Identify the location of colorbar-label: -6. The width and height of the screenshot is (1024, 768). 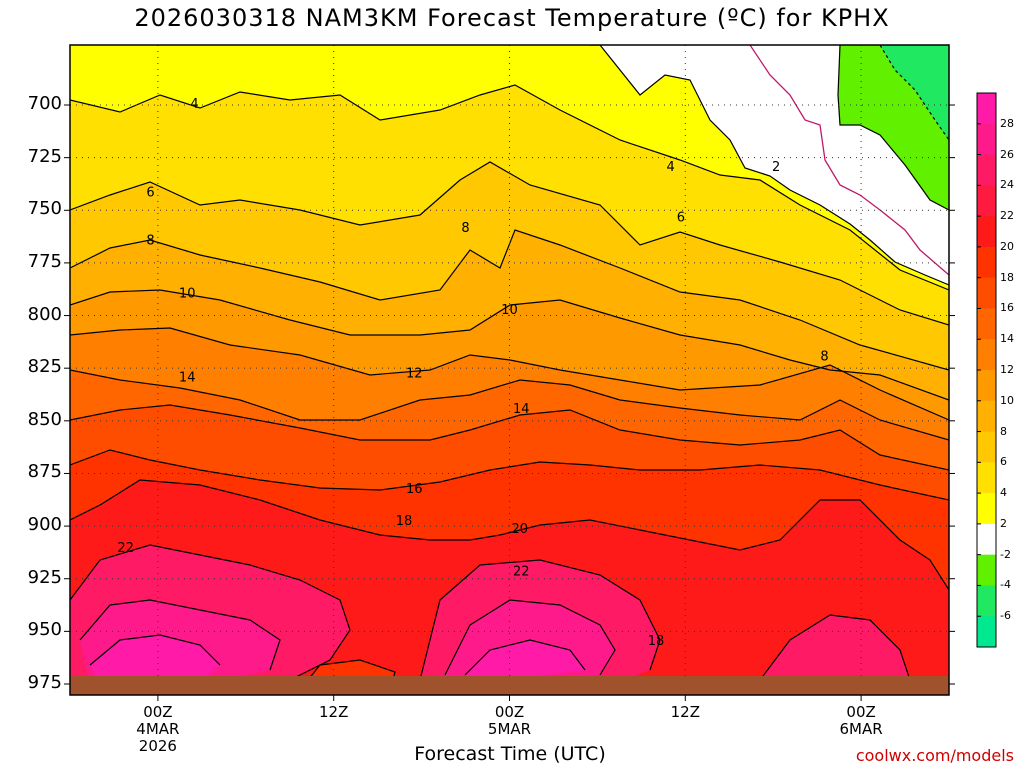
(1005, 616).